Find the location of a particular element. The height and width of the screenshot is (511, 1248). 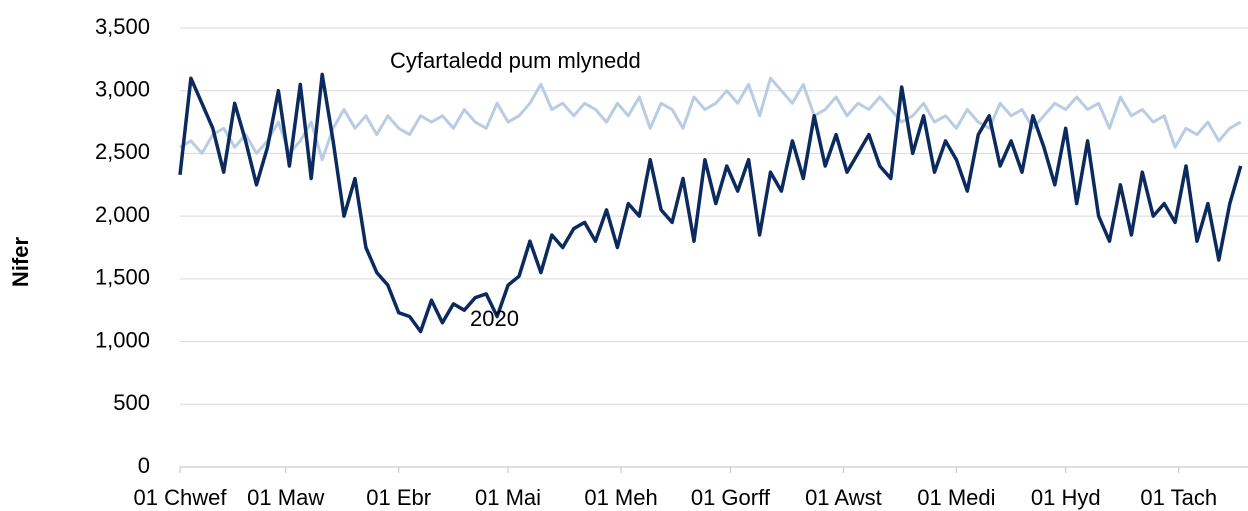

x-tick-label: 01 Tach is located at coordinates (1178, 497).